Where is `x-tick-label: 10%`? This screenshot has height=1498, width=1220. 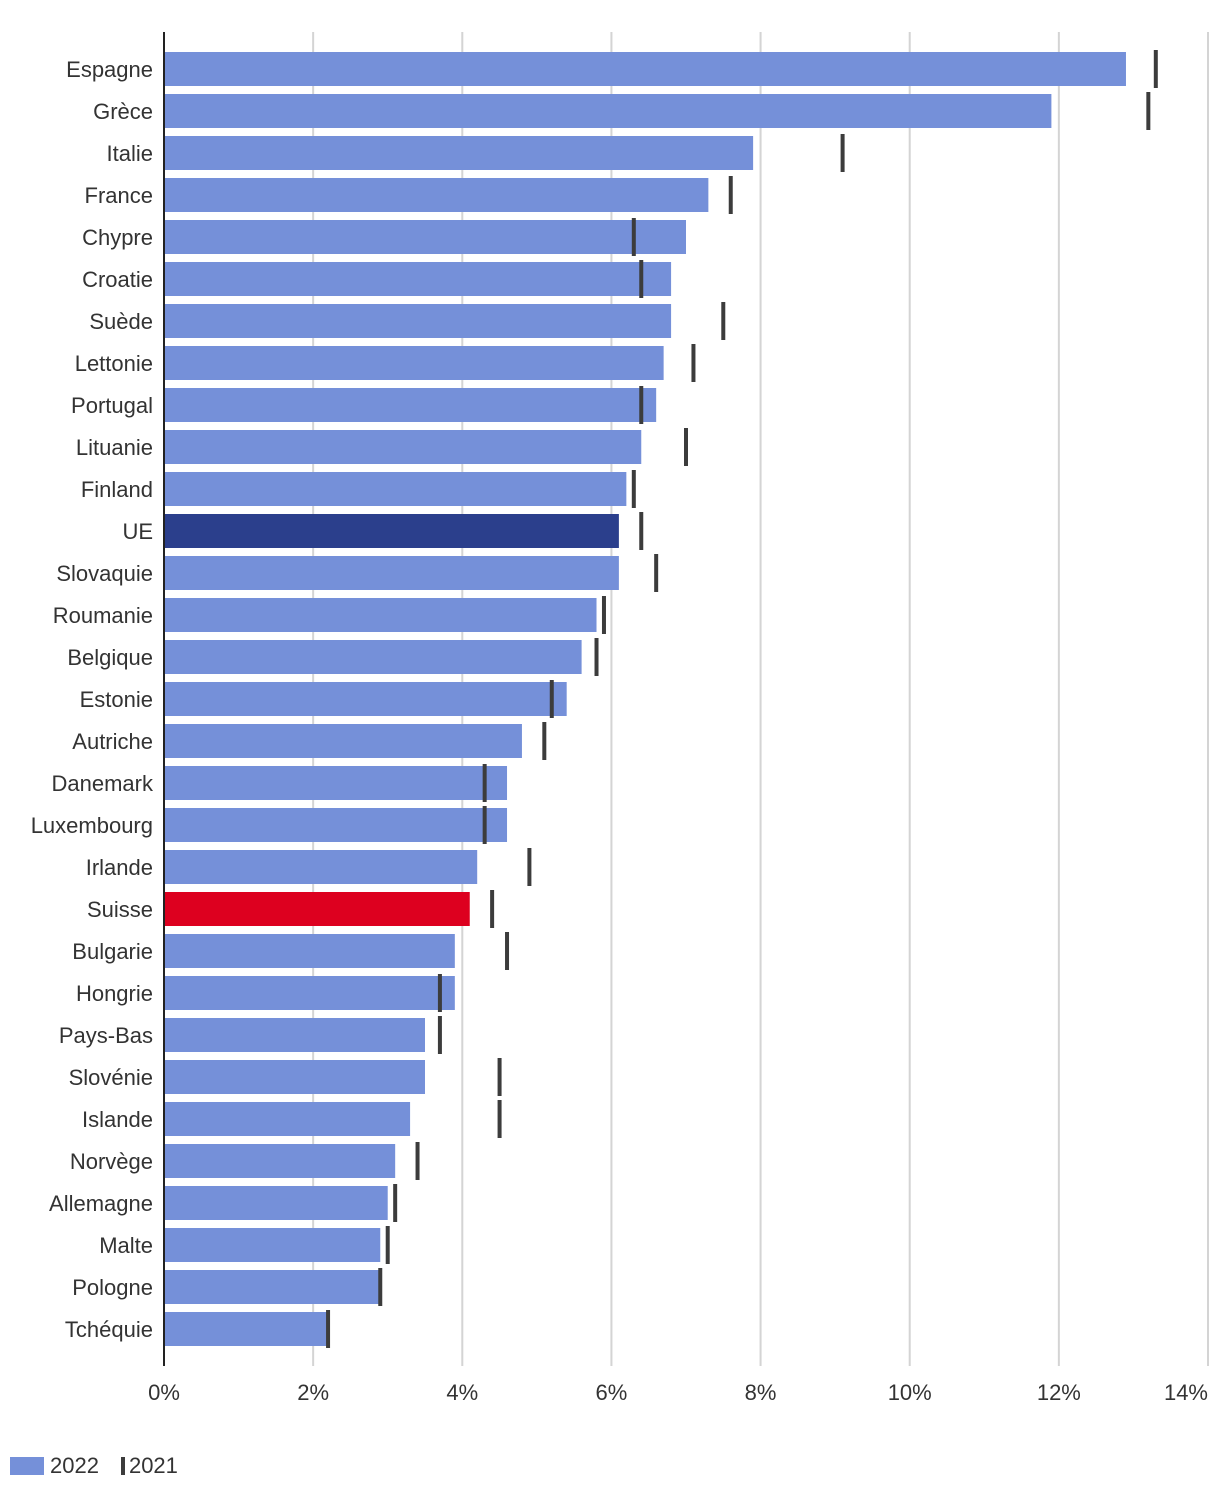 x-tick-label: 10% is located at coordinates (910, 1392).